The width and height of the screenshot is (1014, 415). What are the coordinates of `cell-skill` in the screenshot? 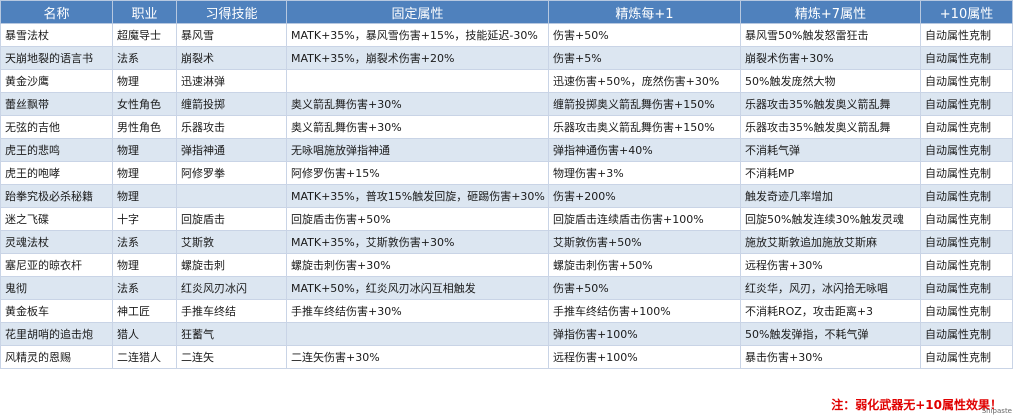 It's located at (231, 196).